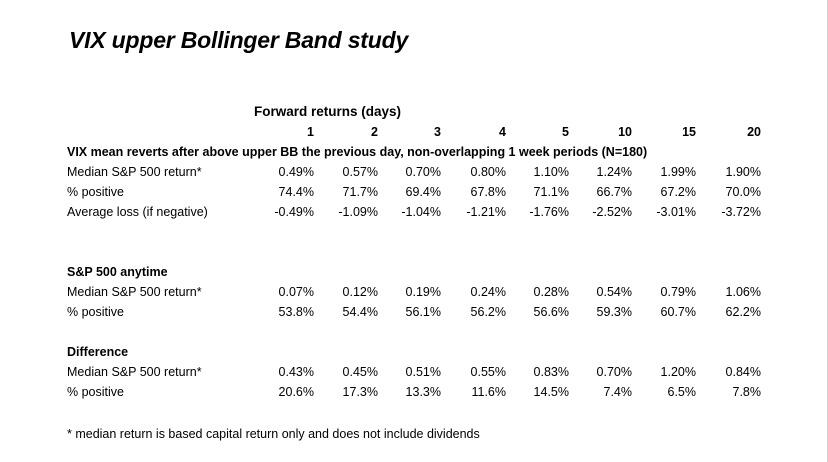 Image resolution: width=828 pixels, height=462 pixels. What do you see at coordinates (689, 132) in the screenshot?
I see `column-header: 15` at bounding box center [689, 132].